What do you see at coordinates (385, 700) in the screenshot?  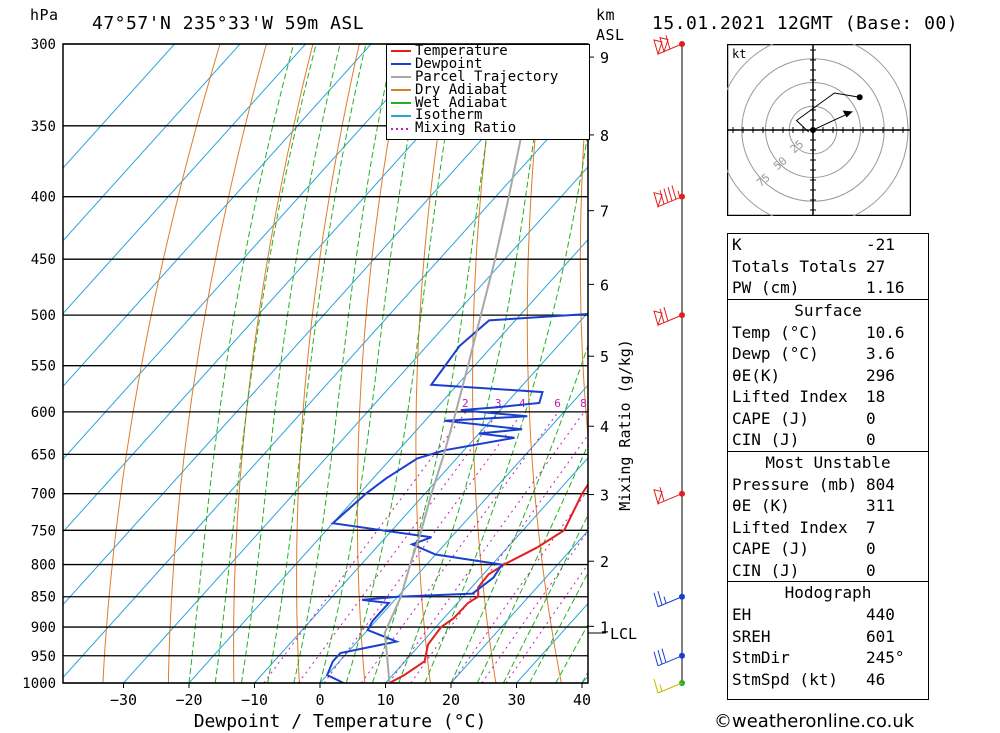 I see `x-tick-label: 10` at bounding box center [385, 700].